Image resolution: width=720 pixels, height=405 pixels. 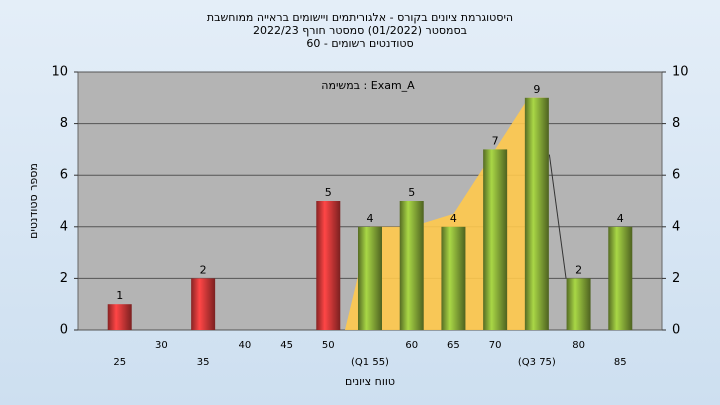 I want to click on data-label: 9, so click(x=536, y=89).